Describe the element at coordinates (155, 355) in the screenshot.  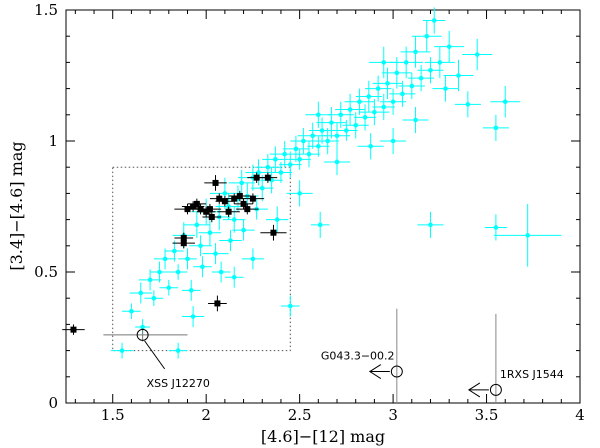
I see `xss-leader` at that location.